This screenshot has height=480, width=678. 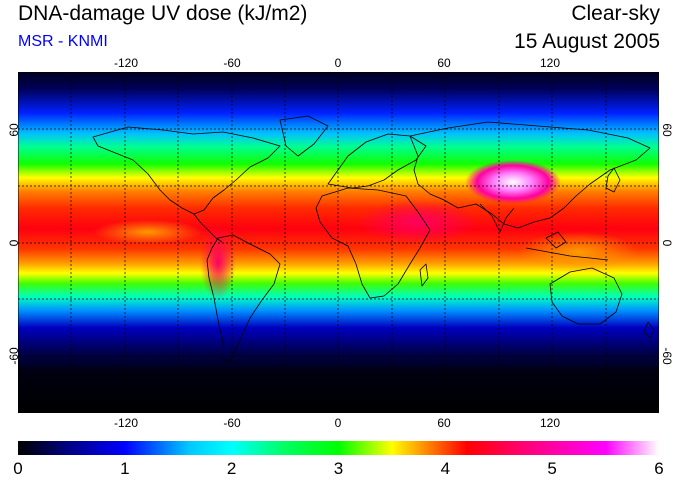 I want to click on lon-tick-top: 120, so click(x=550, y=63).